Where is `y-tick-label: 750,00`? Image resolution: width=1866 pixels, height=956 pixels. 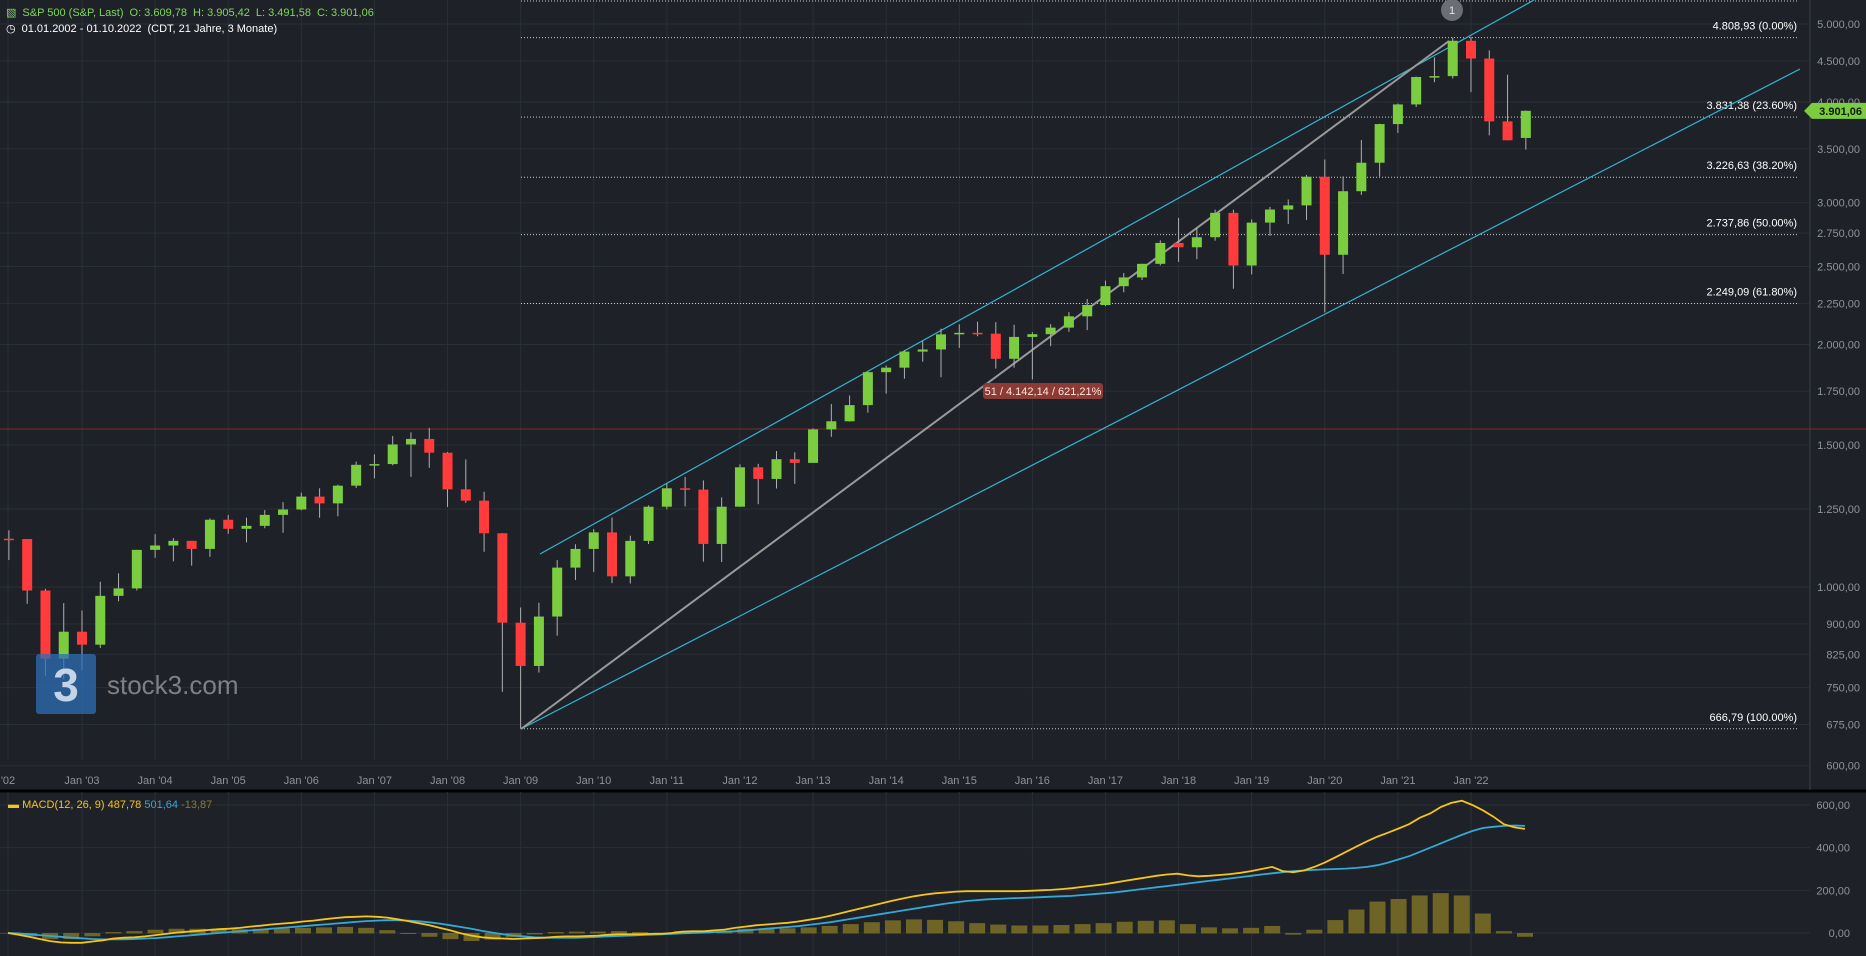 y-tick-label: 750,00 is located at coordinates (1843, 689).